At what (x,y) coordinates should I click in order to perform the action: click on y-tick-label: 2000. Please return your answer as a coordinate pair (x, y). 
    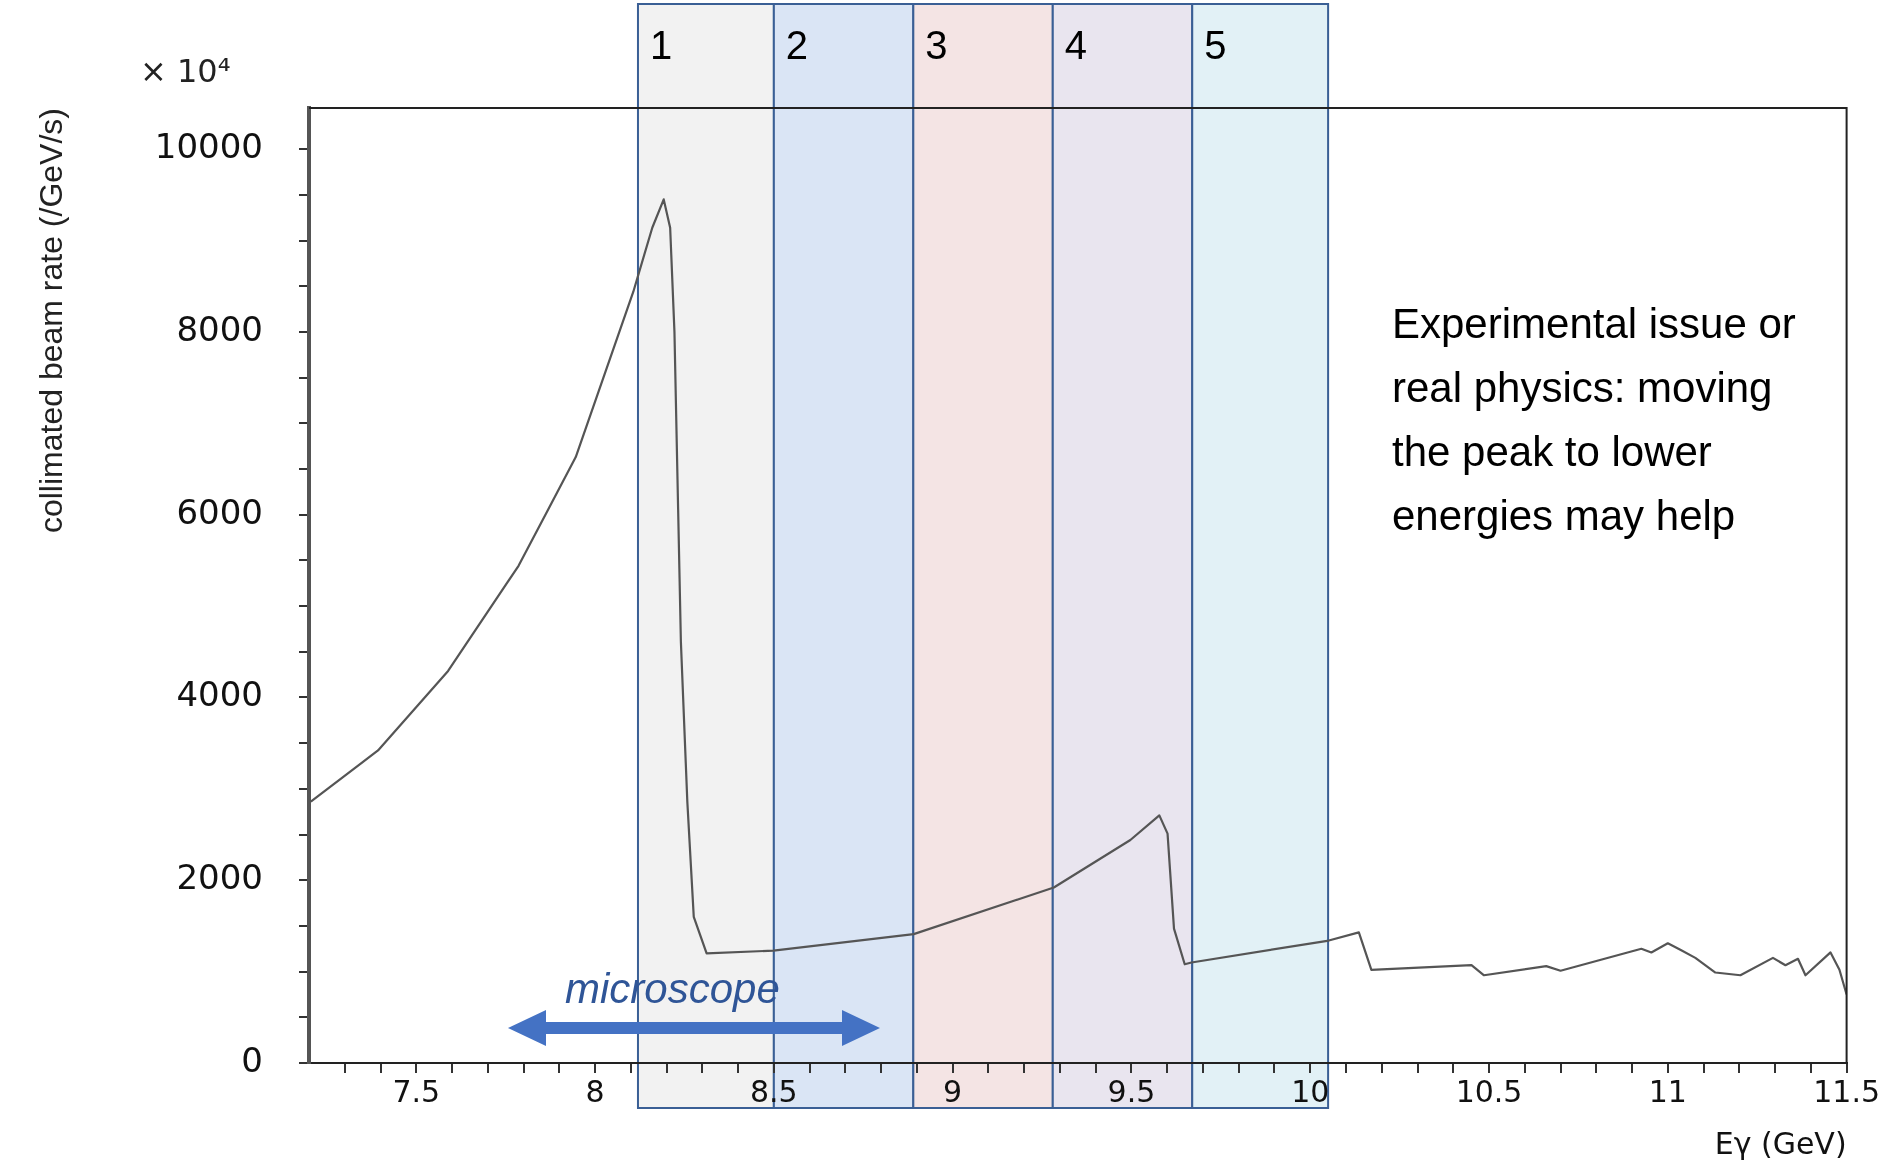
    Looking at the image, I should click on (219, 877).